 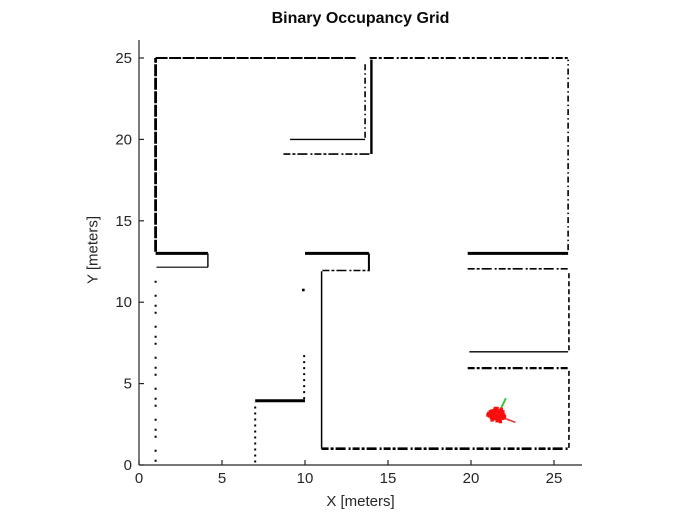 I want to click on x-tick-label: 15, so click(x=388, y=478).